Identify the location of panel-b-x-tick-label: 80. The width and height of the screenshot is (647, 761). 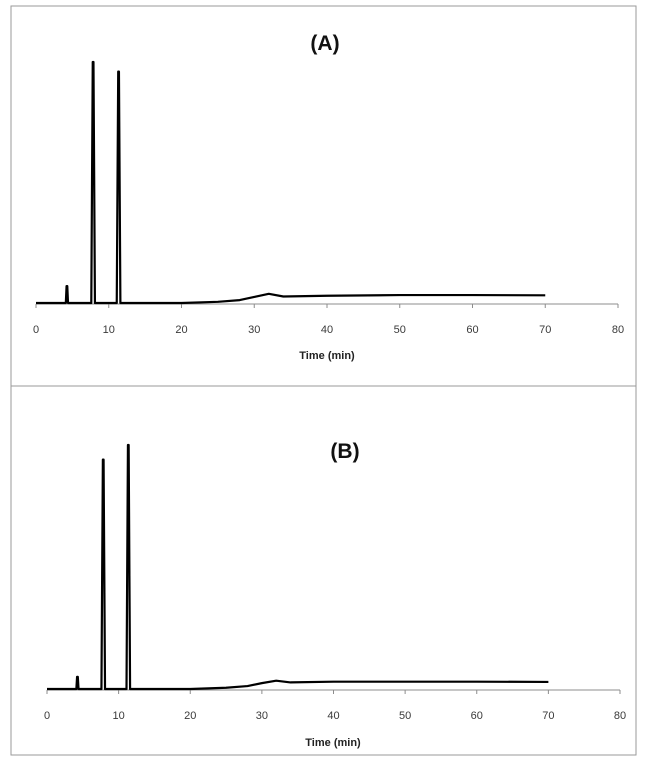
(620, 716).